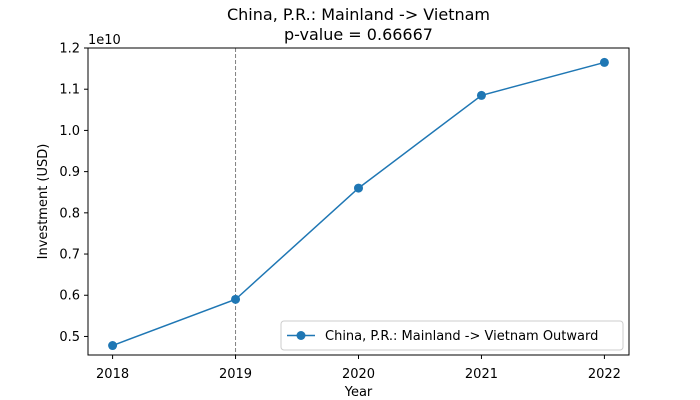  What do you see at coordinates (69, 90) in the screenshot?
I see `y-tick-label: 1.1` at bounding box center [69, 90].